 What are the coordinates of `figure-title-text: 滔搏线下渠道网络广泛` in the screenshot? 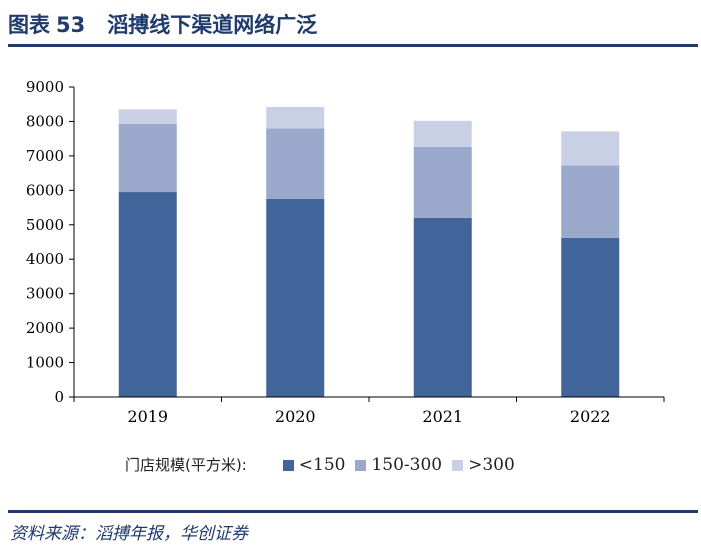 It's located at (212, 25).